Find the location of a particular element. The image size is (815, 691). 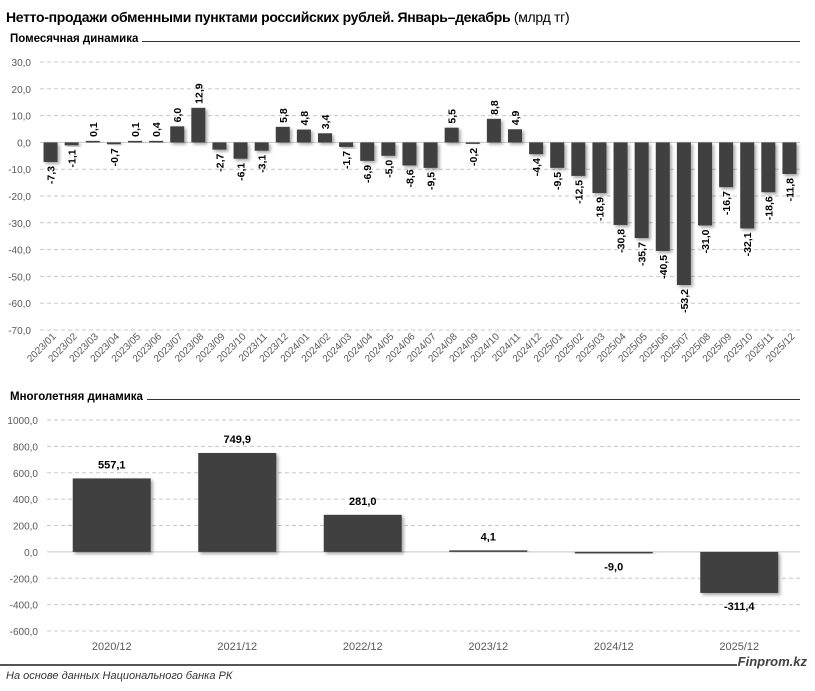

x-tick-label: 2025/12 is located at coordinates (739, 647).